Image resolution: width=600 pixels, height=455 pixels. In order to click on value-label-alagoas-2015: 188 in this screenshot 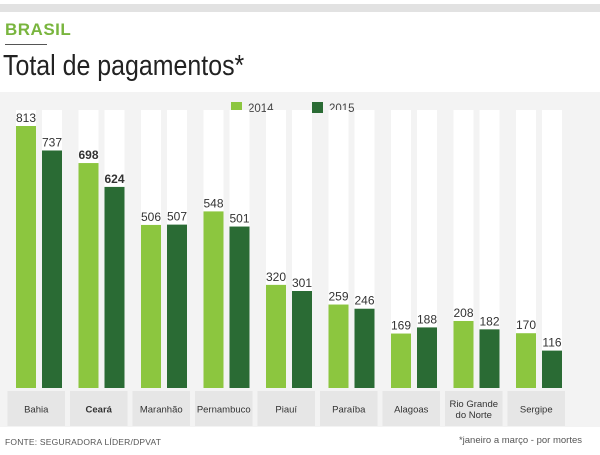, I will do `click(427, 319)`.